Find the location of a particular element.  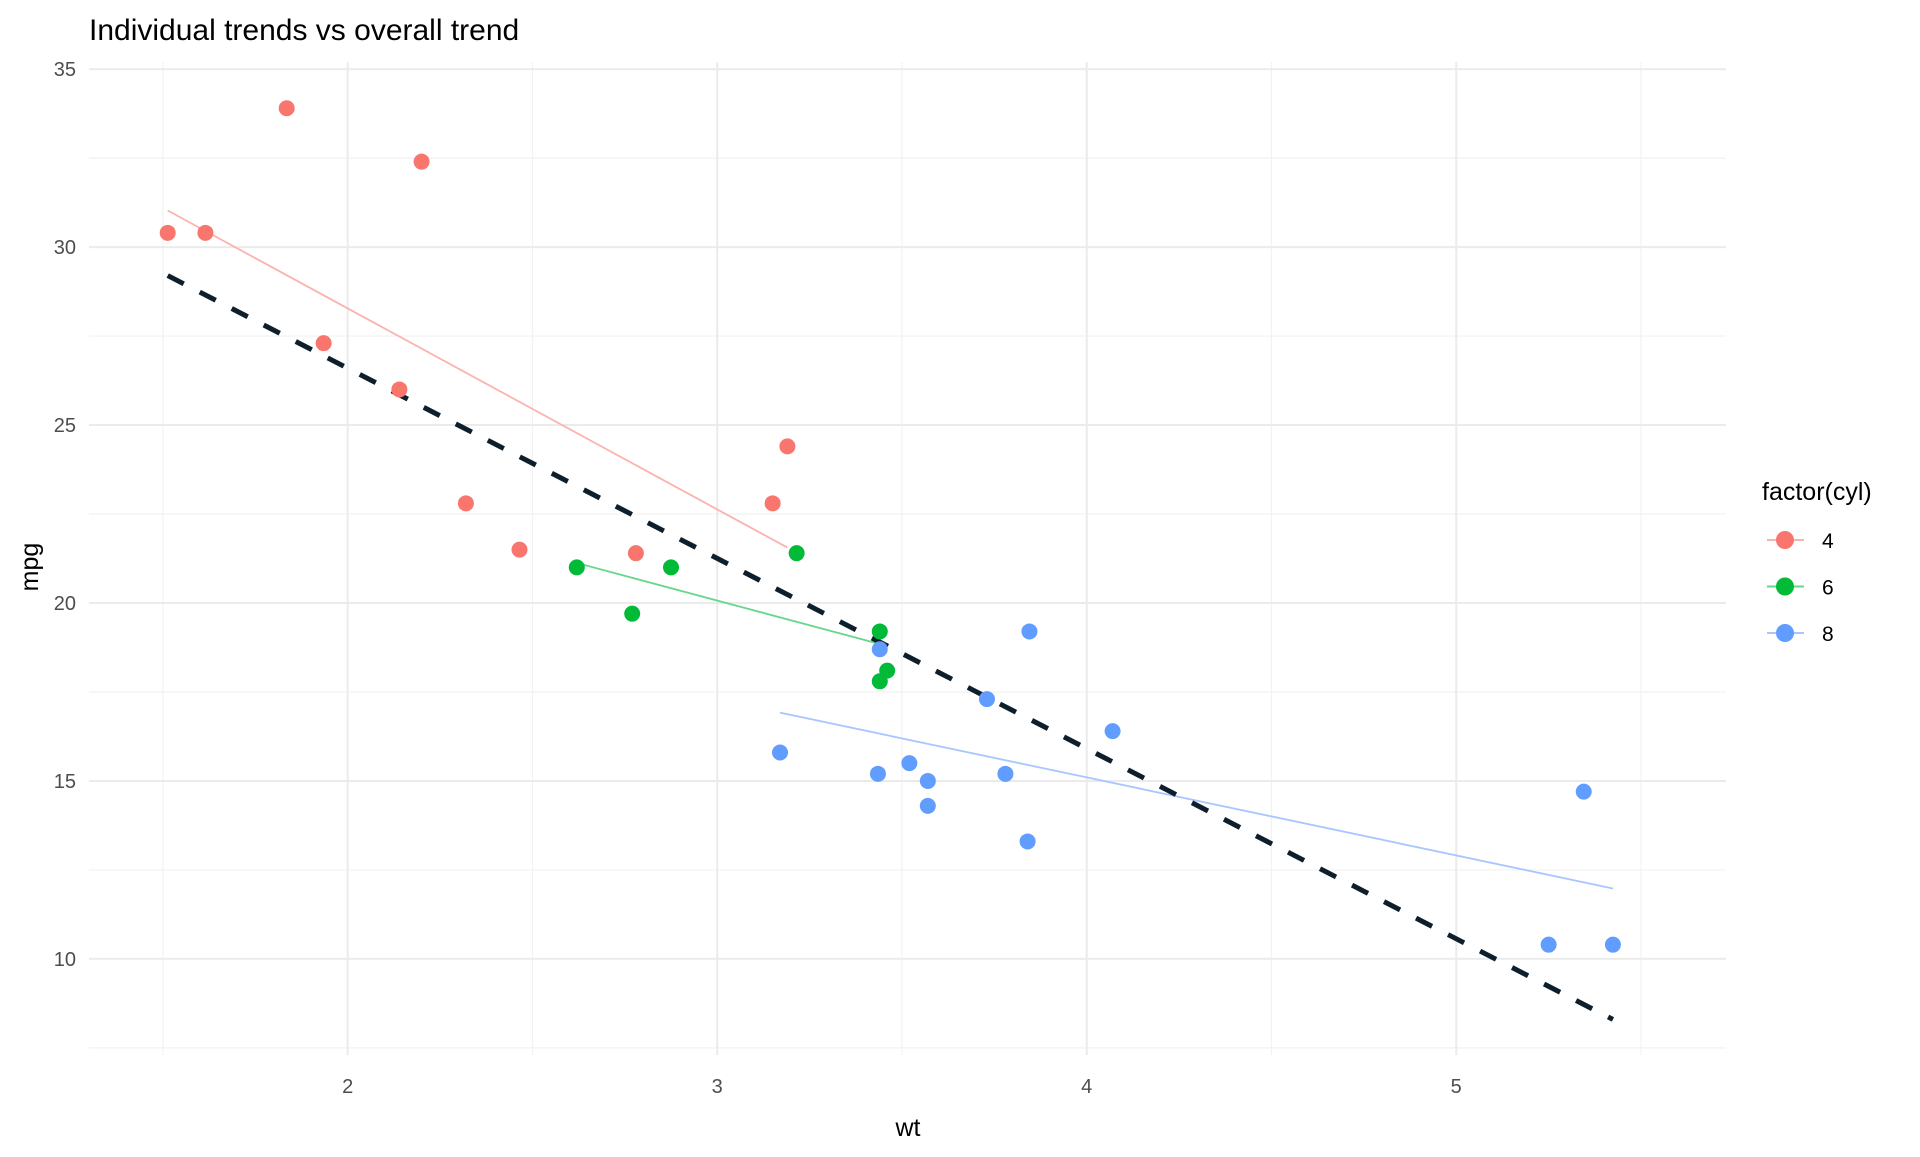

legend-label-8: 8 is located at coordinates (1828, 634).